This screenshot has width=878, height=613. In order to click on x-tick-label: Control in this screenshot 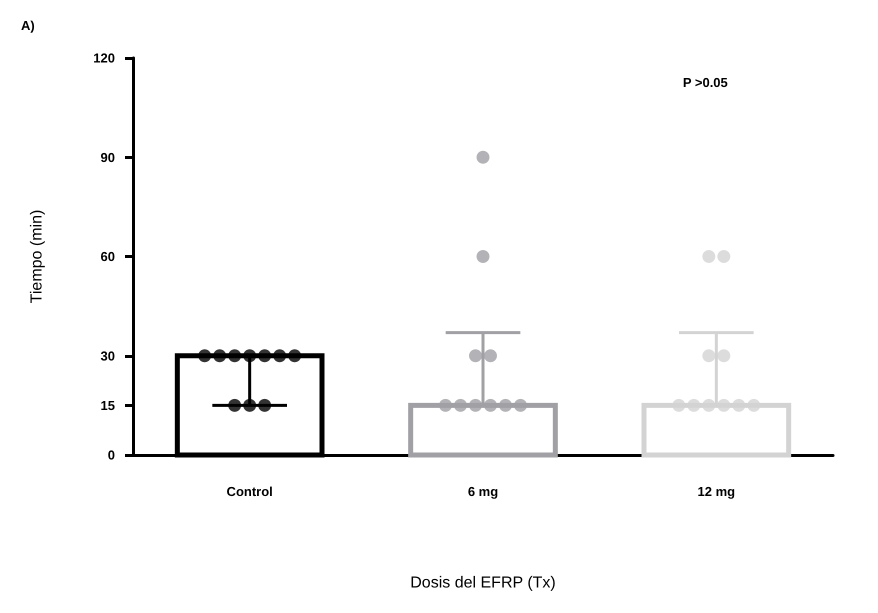, I will do `click(249, 491)`.